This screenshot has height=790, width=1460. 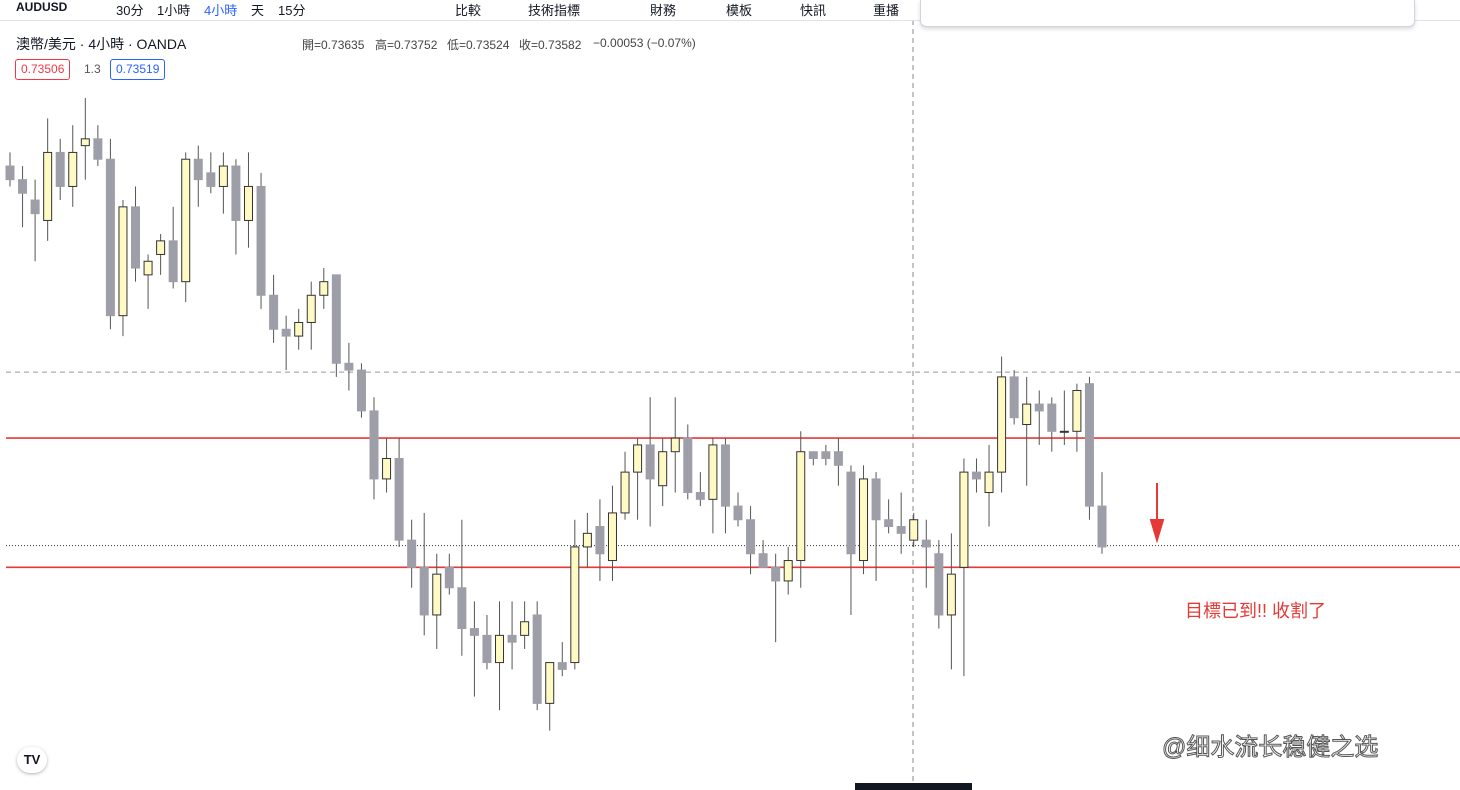 What do you see at coordinates (221, 10) in the screenshot?
I see `interval: 4小時` at bounding box center [221, 10].